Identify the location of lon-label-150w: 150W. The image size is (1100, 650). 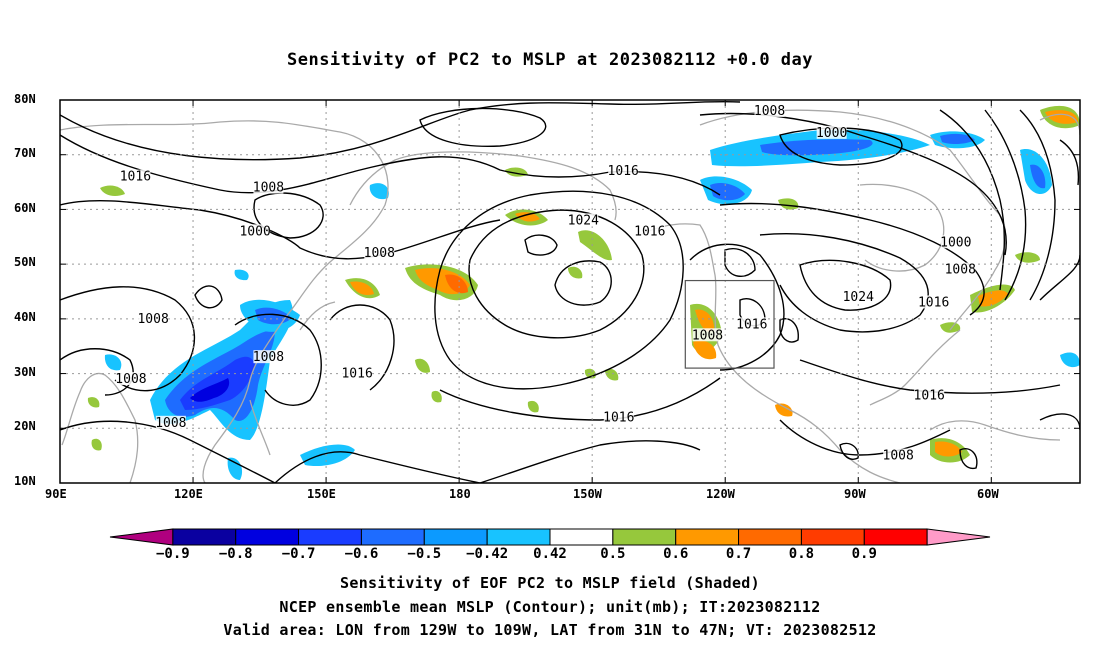
(587, 494).